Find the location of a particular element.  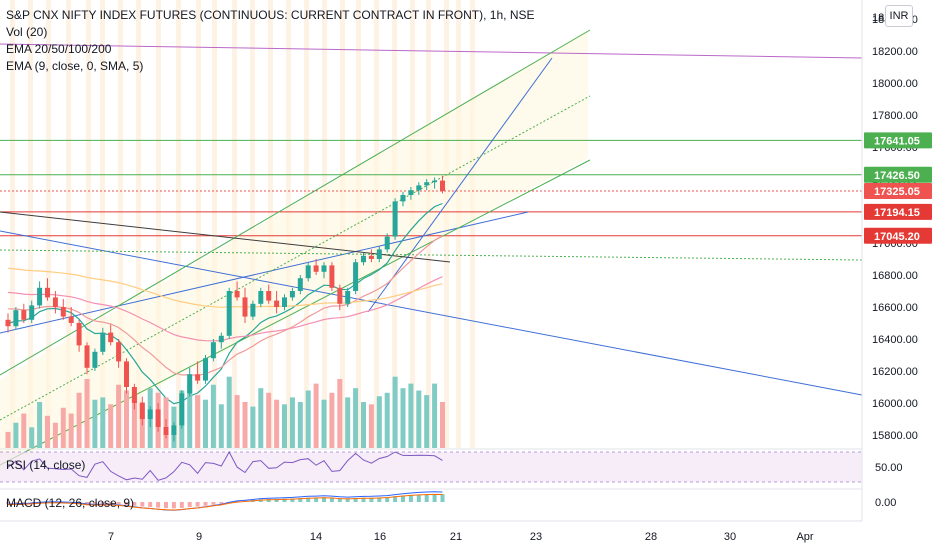

price-tick-label: 18 is located at coordinates (878, 18).